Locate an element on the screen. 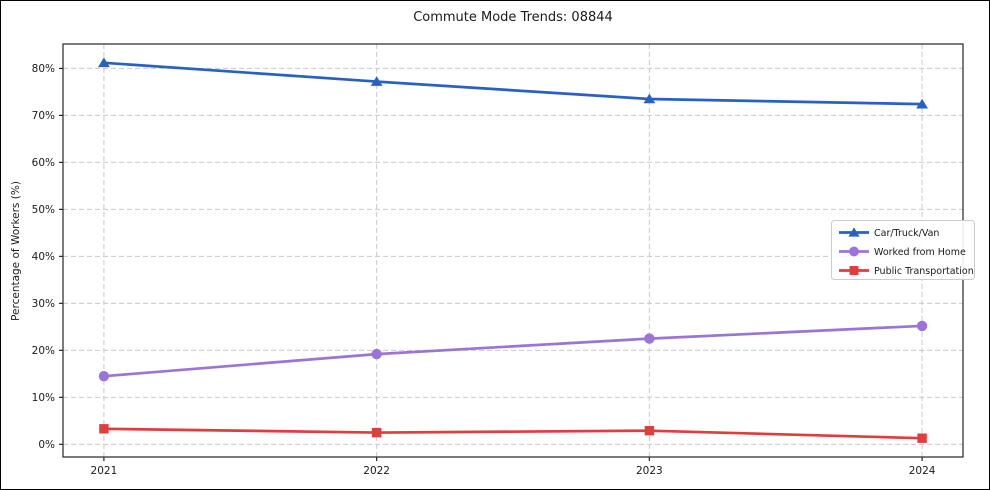 Image resolution: width=990 pixels, height=490 pixels. legend-entry: Public Transportation is located at coordinates (906, 271).